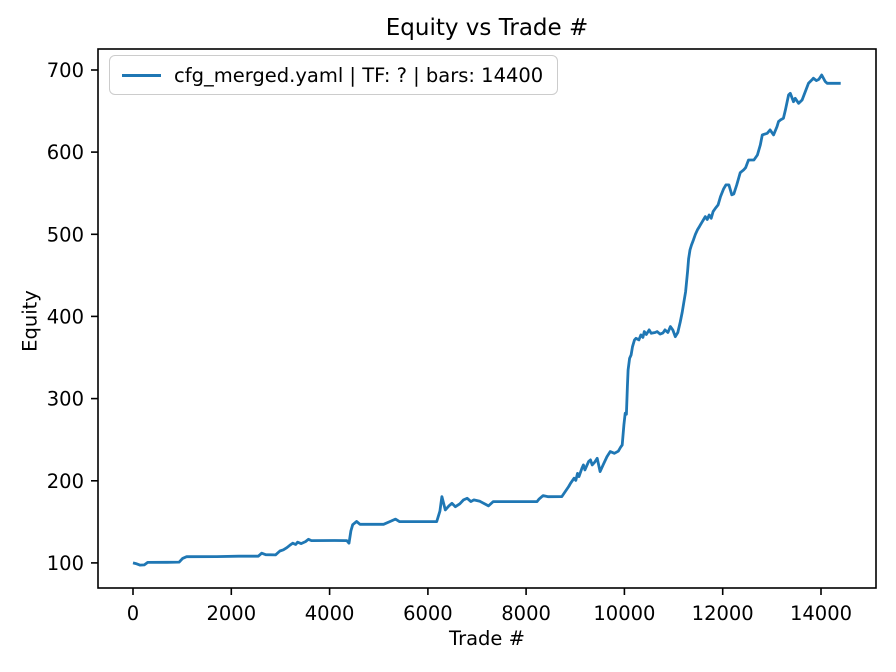 The image size is (896, 672). I want to click on y-tick-label: 300, so click(65, 399).